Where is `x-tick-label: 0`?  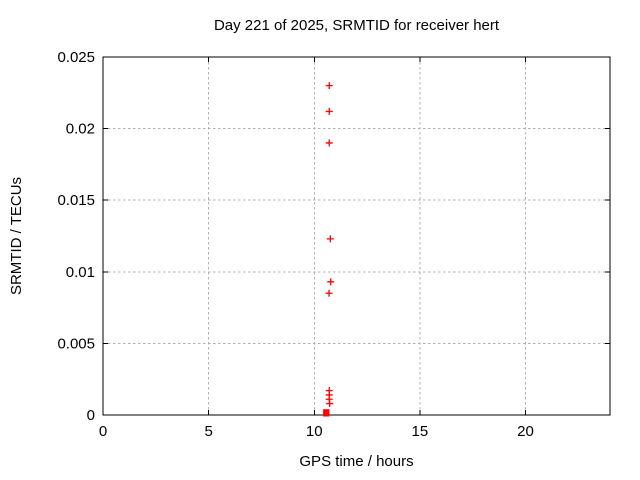
x-tick-label: 0 is located at coordinates (103, 431).